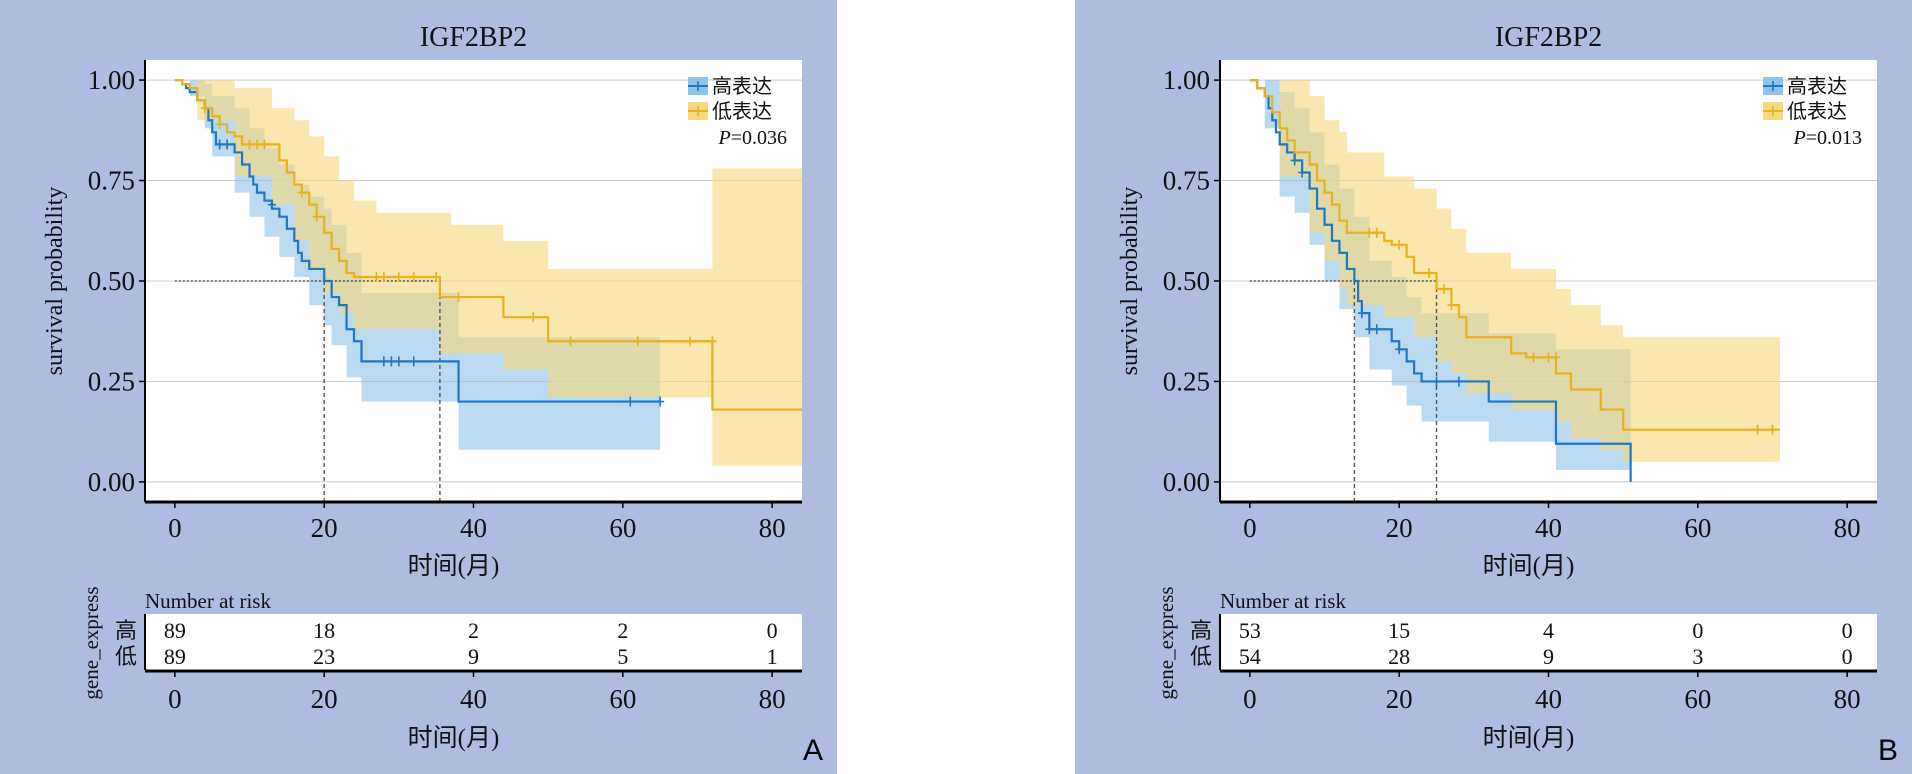  I want to click on risk-count: 5, so click(622, 656).